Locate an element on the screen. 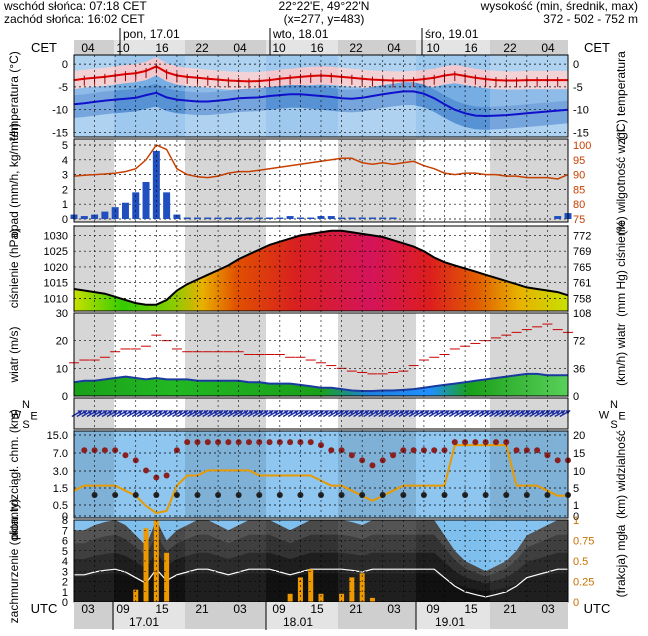 The image size is (648, 636). temp-ylabel-right: (°C) temperatura is located at coordinates (621, 96).